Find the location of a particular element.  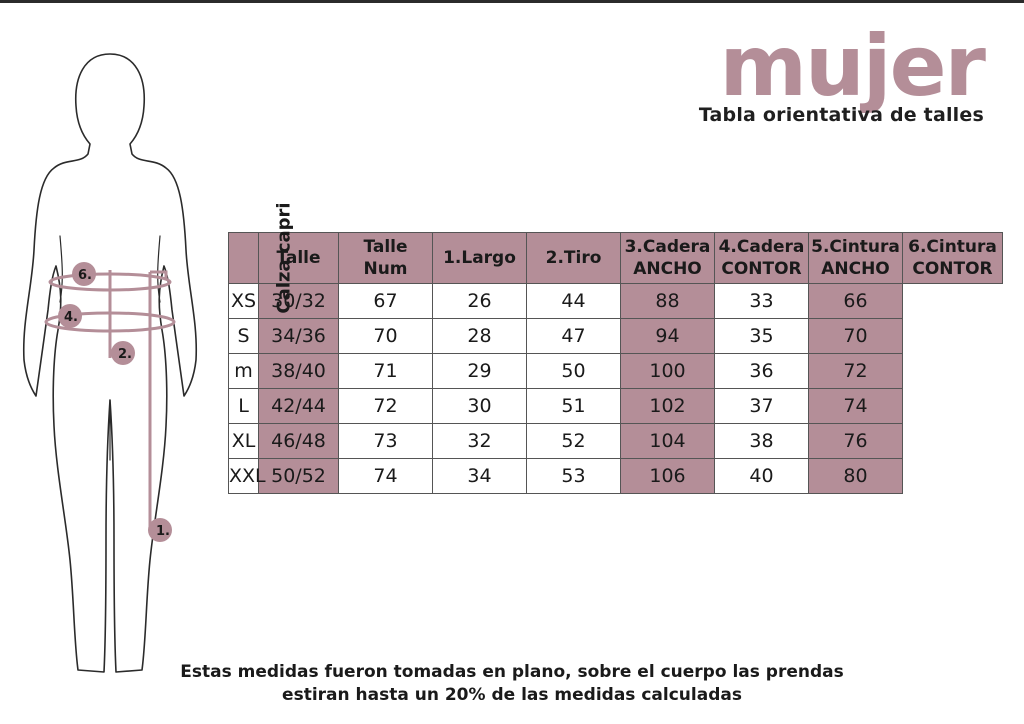

header-cintura-contor: 6.Cintura CONTOR is located at coordinates (952, 258).